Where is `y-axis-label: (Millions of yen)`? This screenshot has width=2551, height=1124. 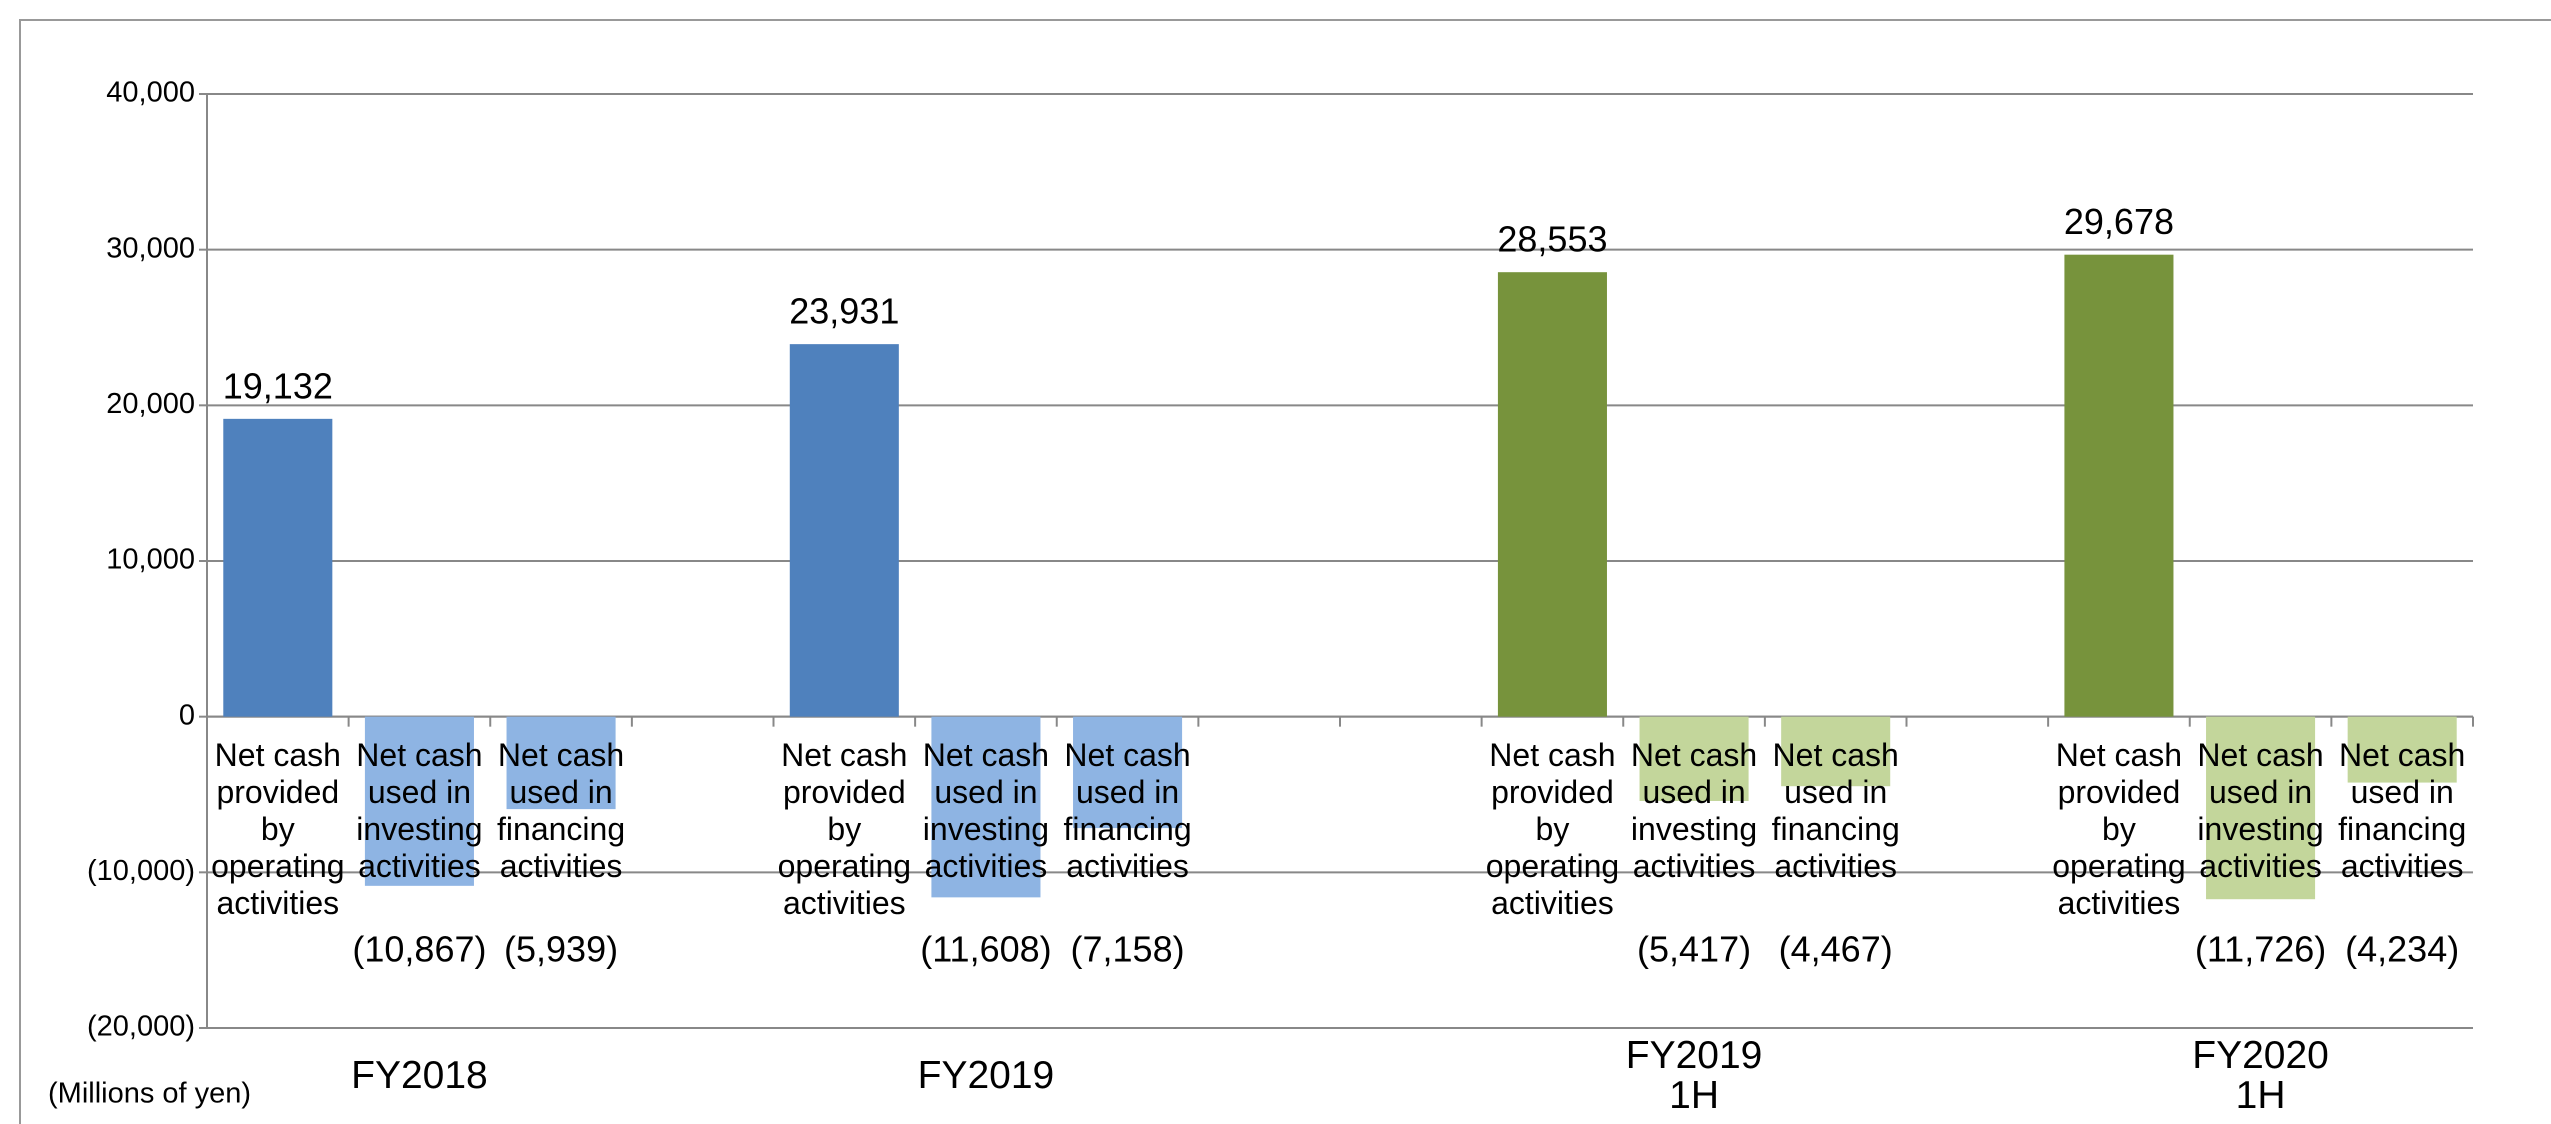
y-axis-label: (Millions of yen) is located at coordinates (149, 1094).